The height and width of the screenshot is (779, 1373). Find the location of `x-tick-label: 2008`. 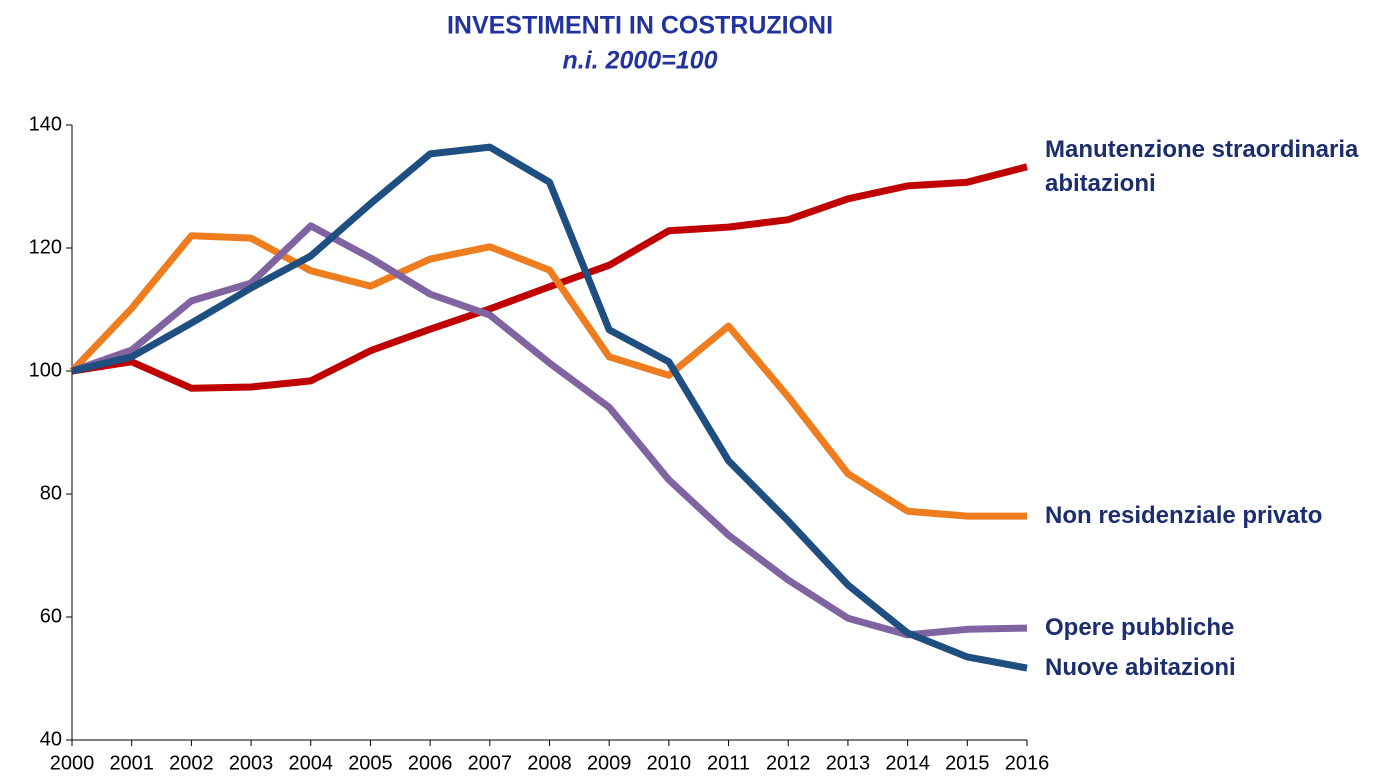

x-tick-label: 2008 is located at coordinates (549, 763).